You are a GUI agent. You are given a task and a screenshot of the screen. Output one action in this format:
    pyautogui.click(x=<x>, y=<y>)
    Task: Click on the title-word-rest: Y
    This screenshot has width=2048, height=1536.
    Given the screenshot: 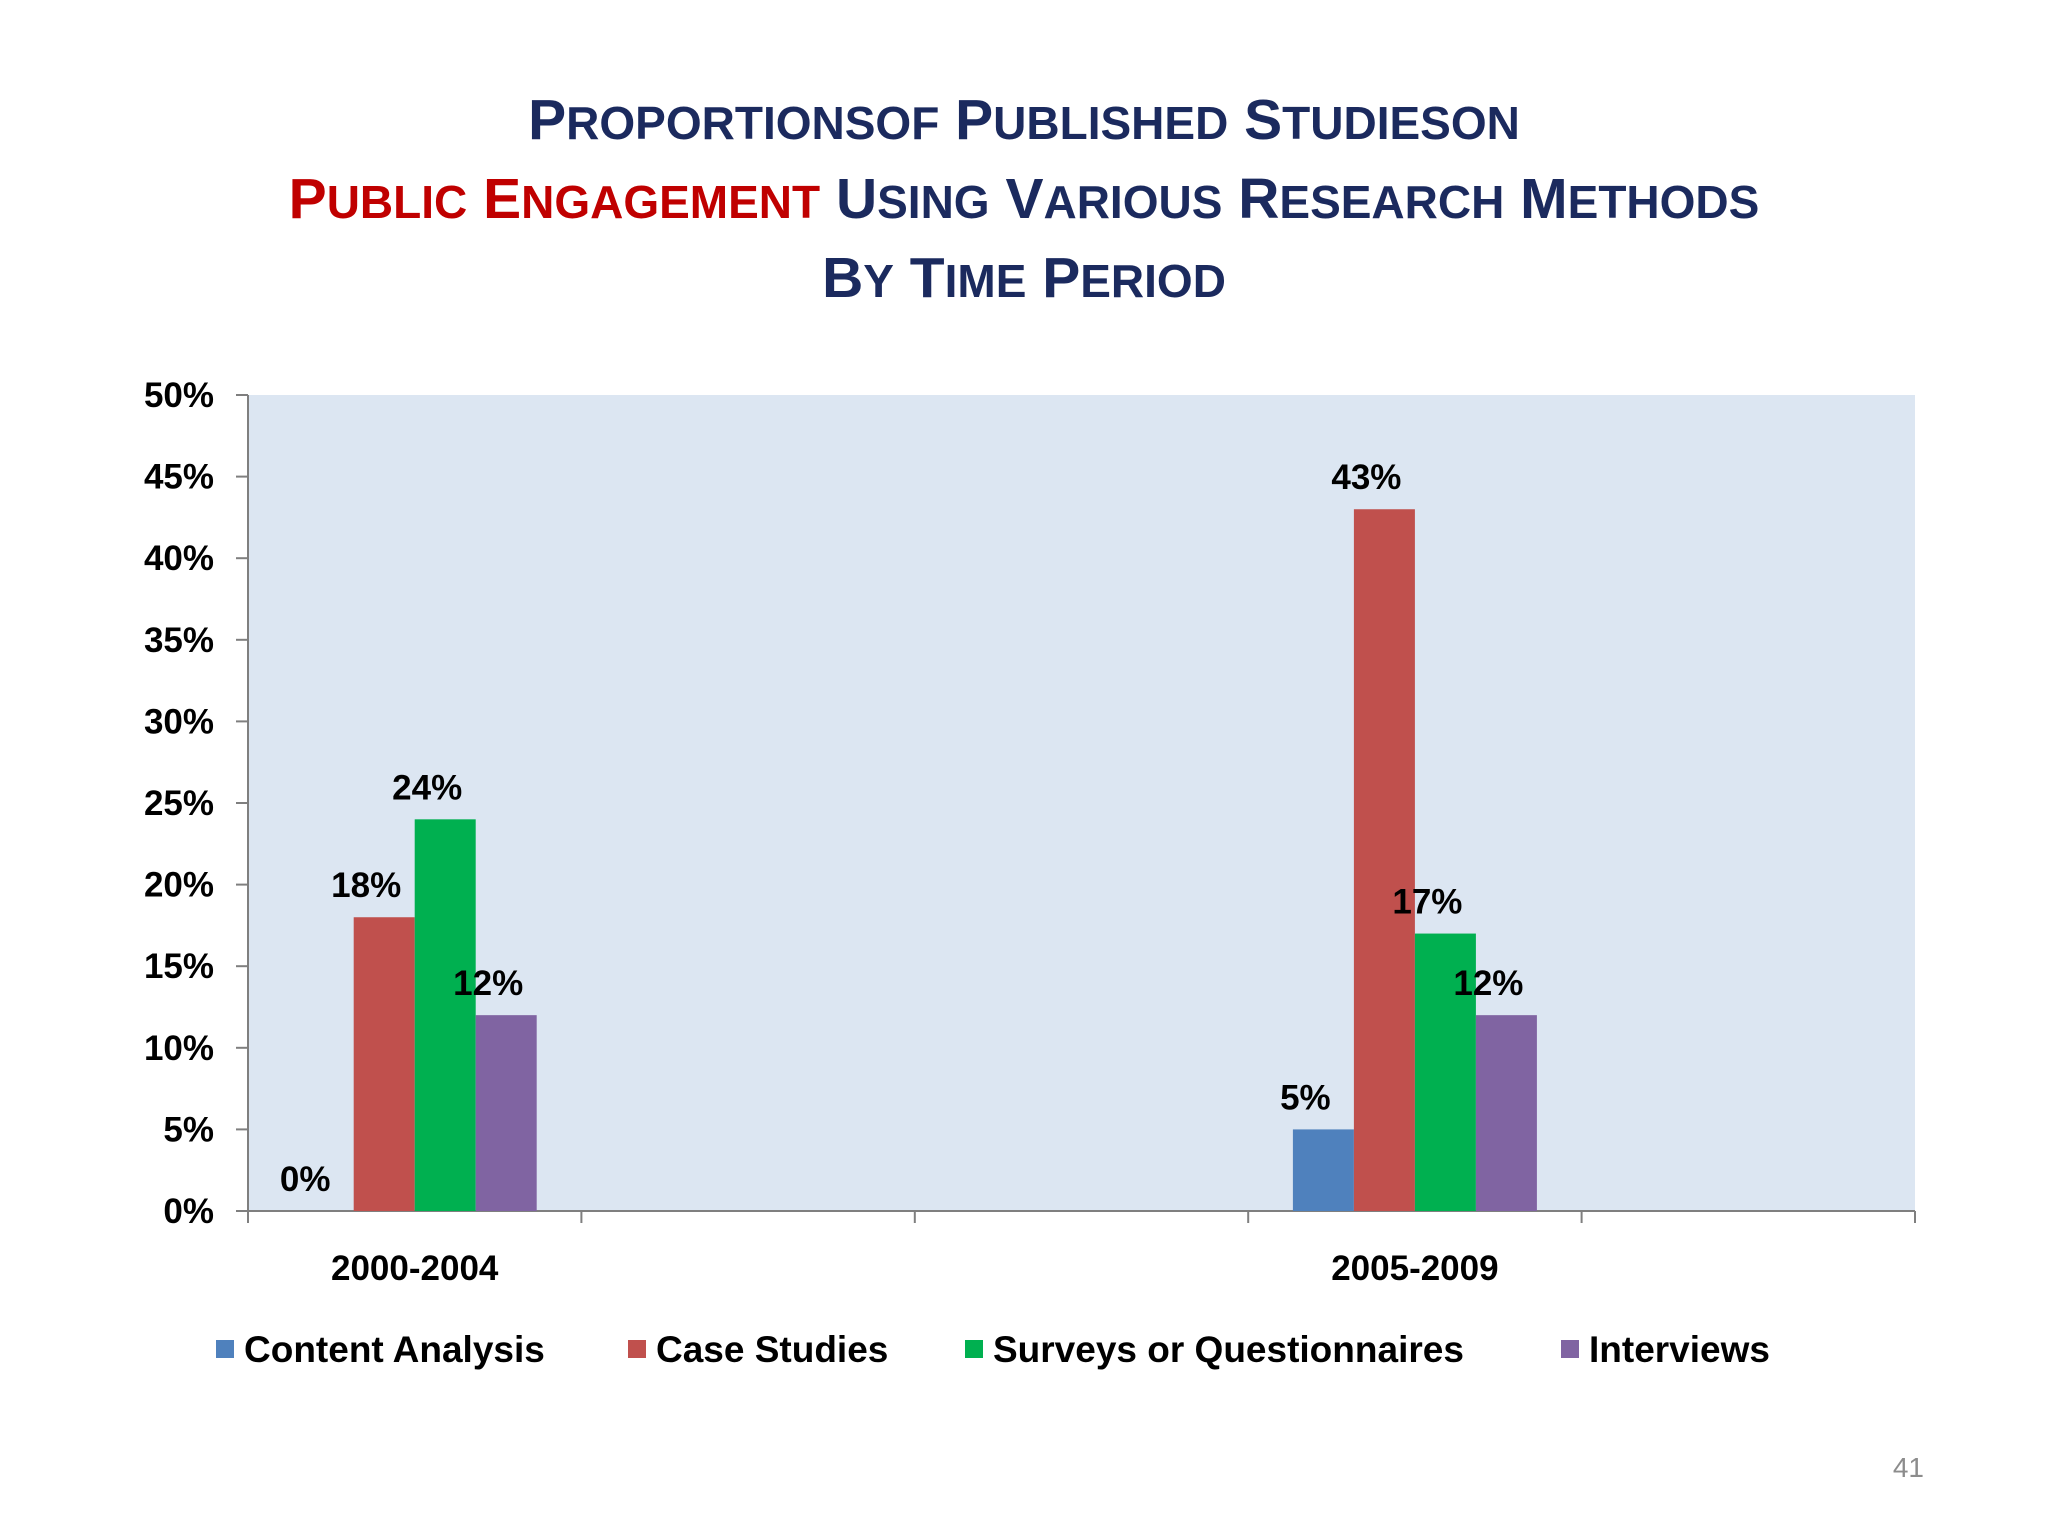 What is the action you would take?
    pyautogui.click(x=878, y=281)
    